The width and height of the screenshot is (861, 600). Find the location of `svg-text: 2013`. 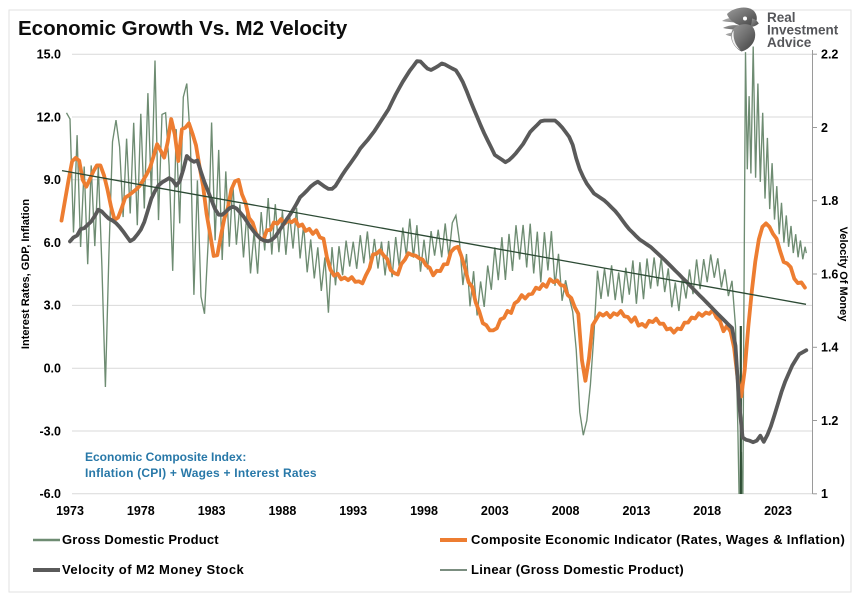

svg-text: 2013 is located at coordinates (636, 511).